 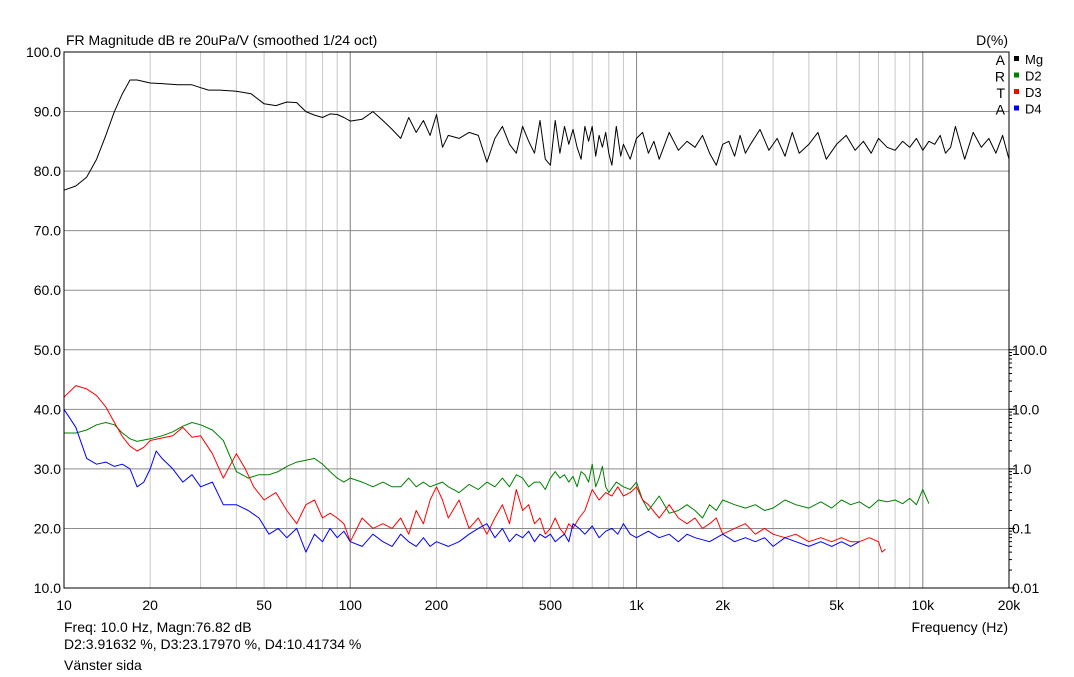 I want to click on y-tick-label: 80.0, so click(x=47, y=171).